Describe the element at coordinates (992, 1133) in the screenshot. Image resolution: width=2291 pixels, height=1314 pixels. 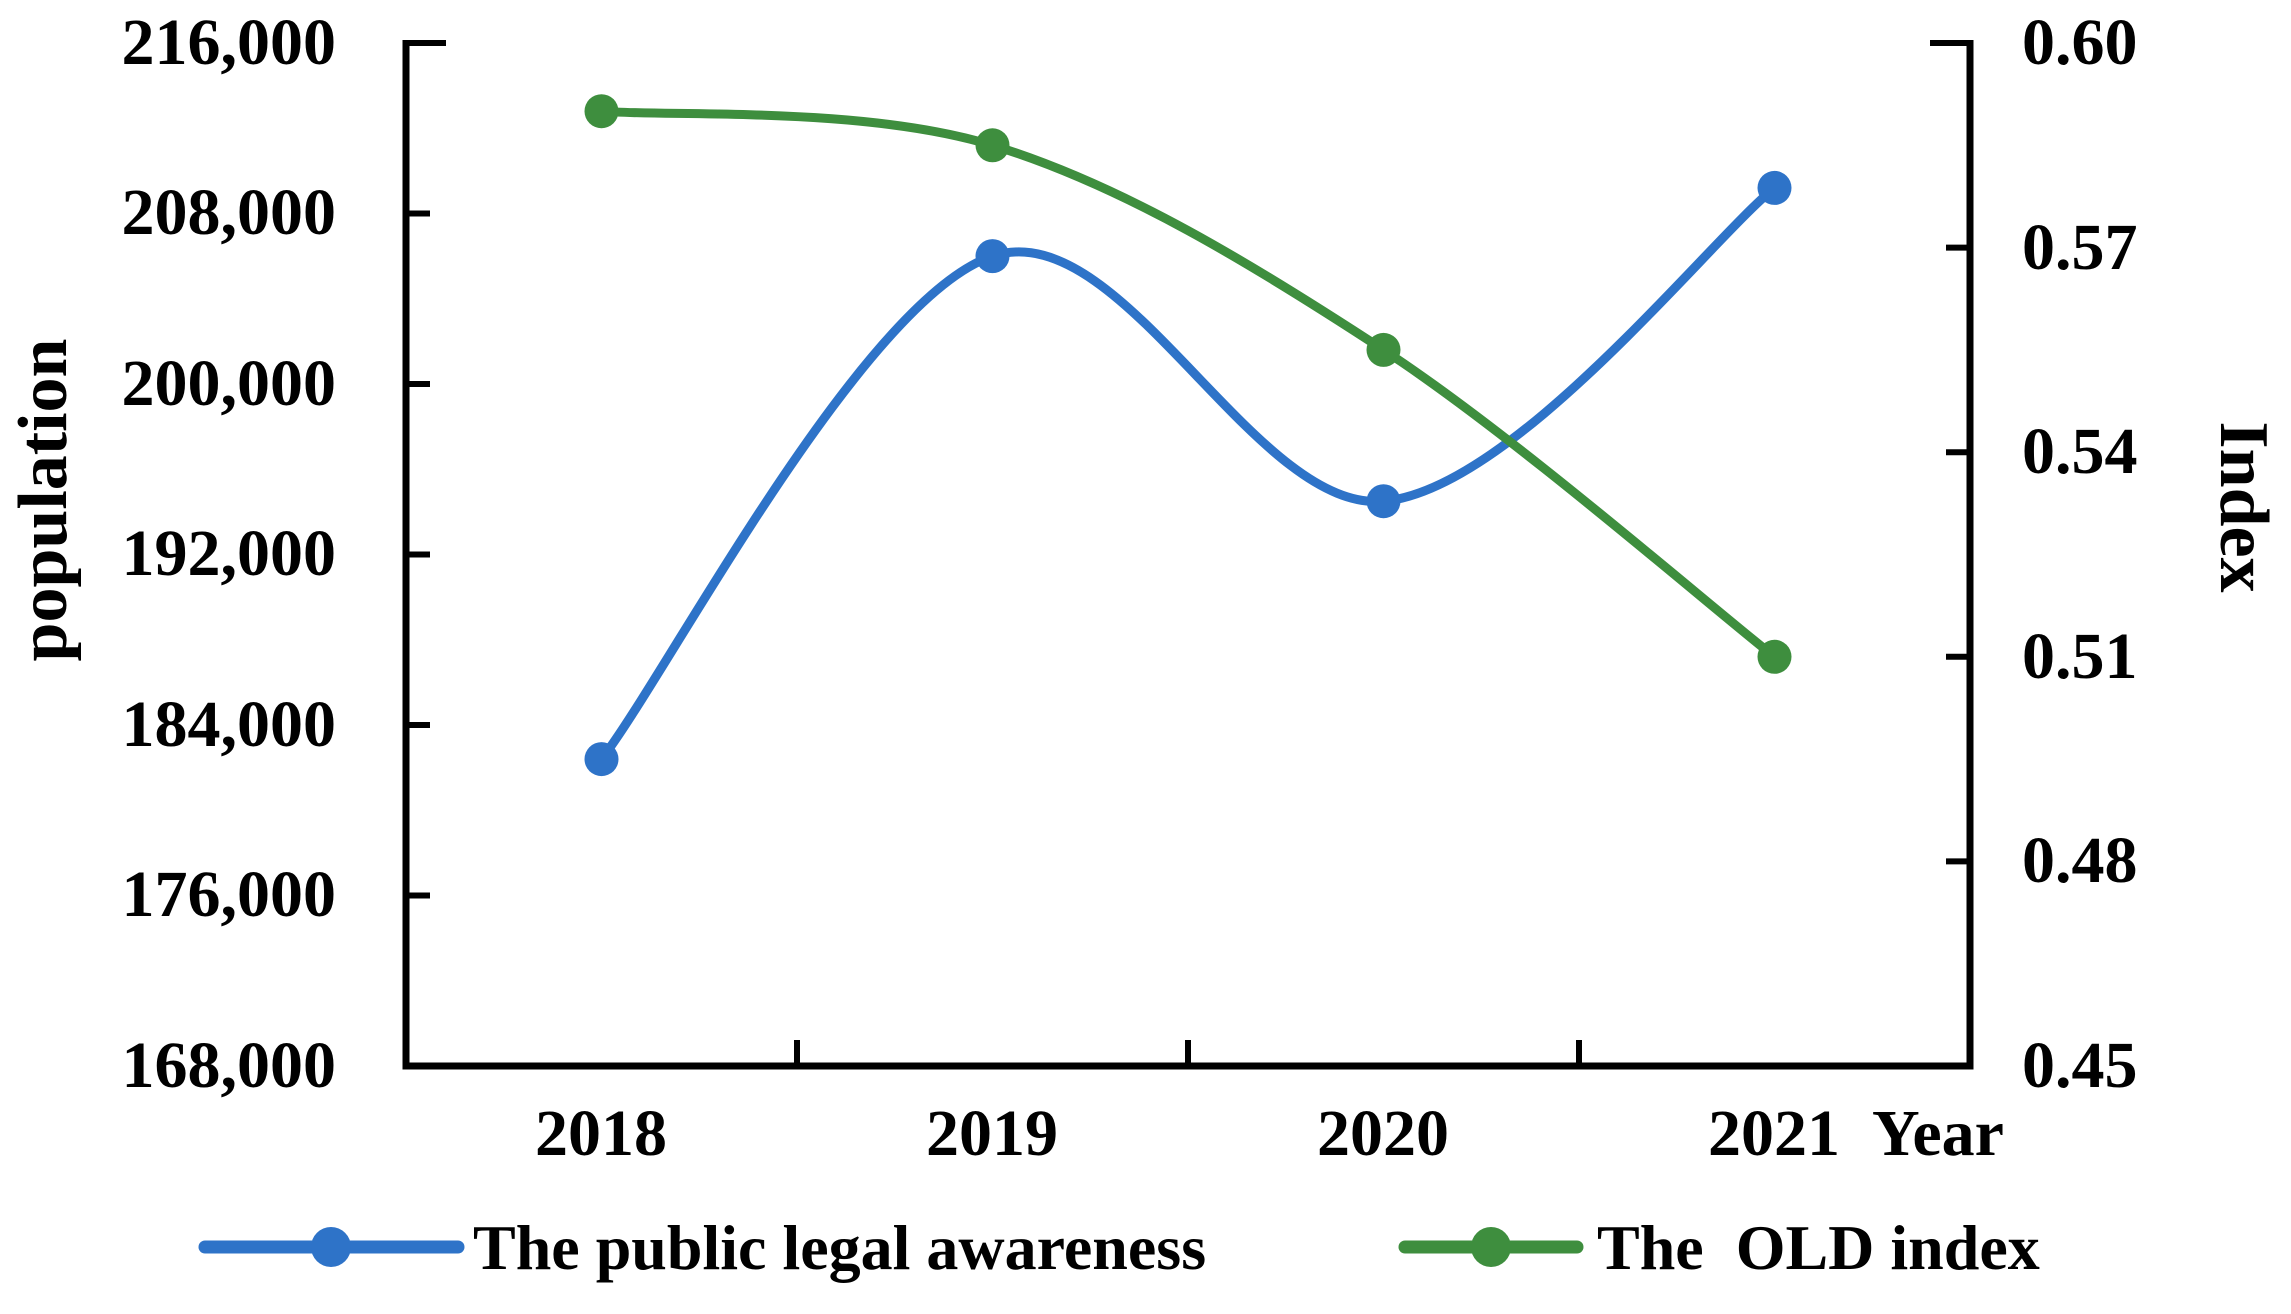
I see `x-axis-tick-label: 2019` at that location.